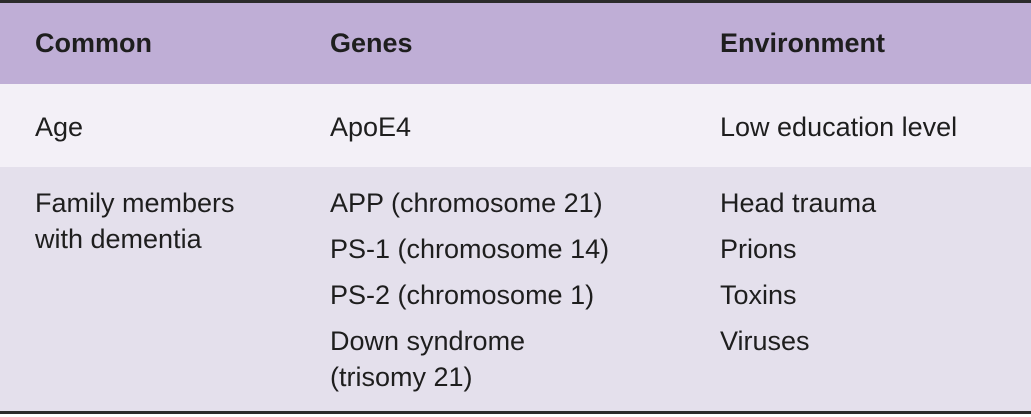 The image size is (1031, 417). I want to click on top-rule, so click(515, 1).